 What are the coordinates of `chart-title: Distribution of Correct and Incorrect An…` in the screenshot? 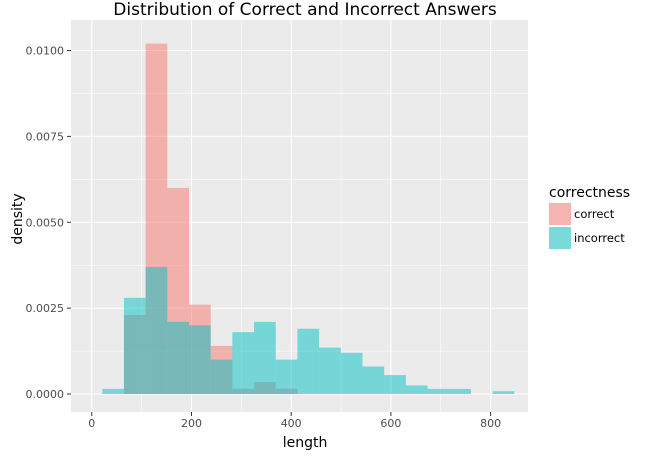 It's located at (305, 10).